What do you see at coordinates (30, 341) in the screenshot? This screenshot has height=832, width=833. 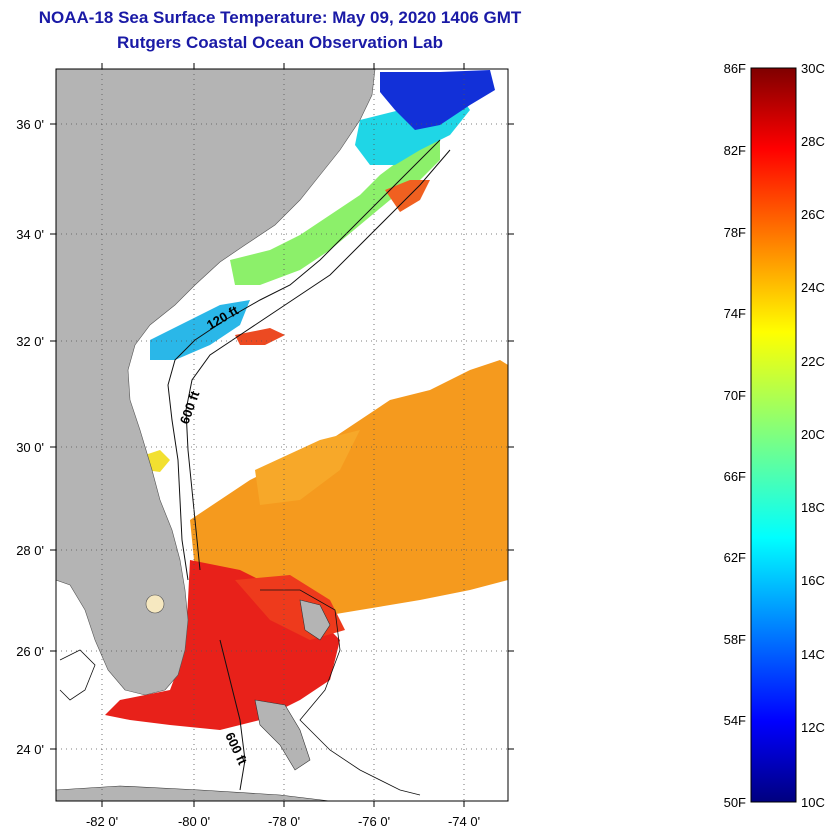 I see `lat-label: 32 0'` at bounding box center [30, 341].